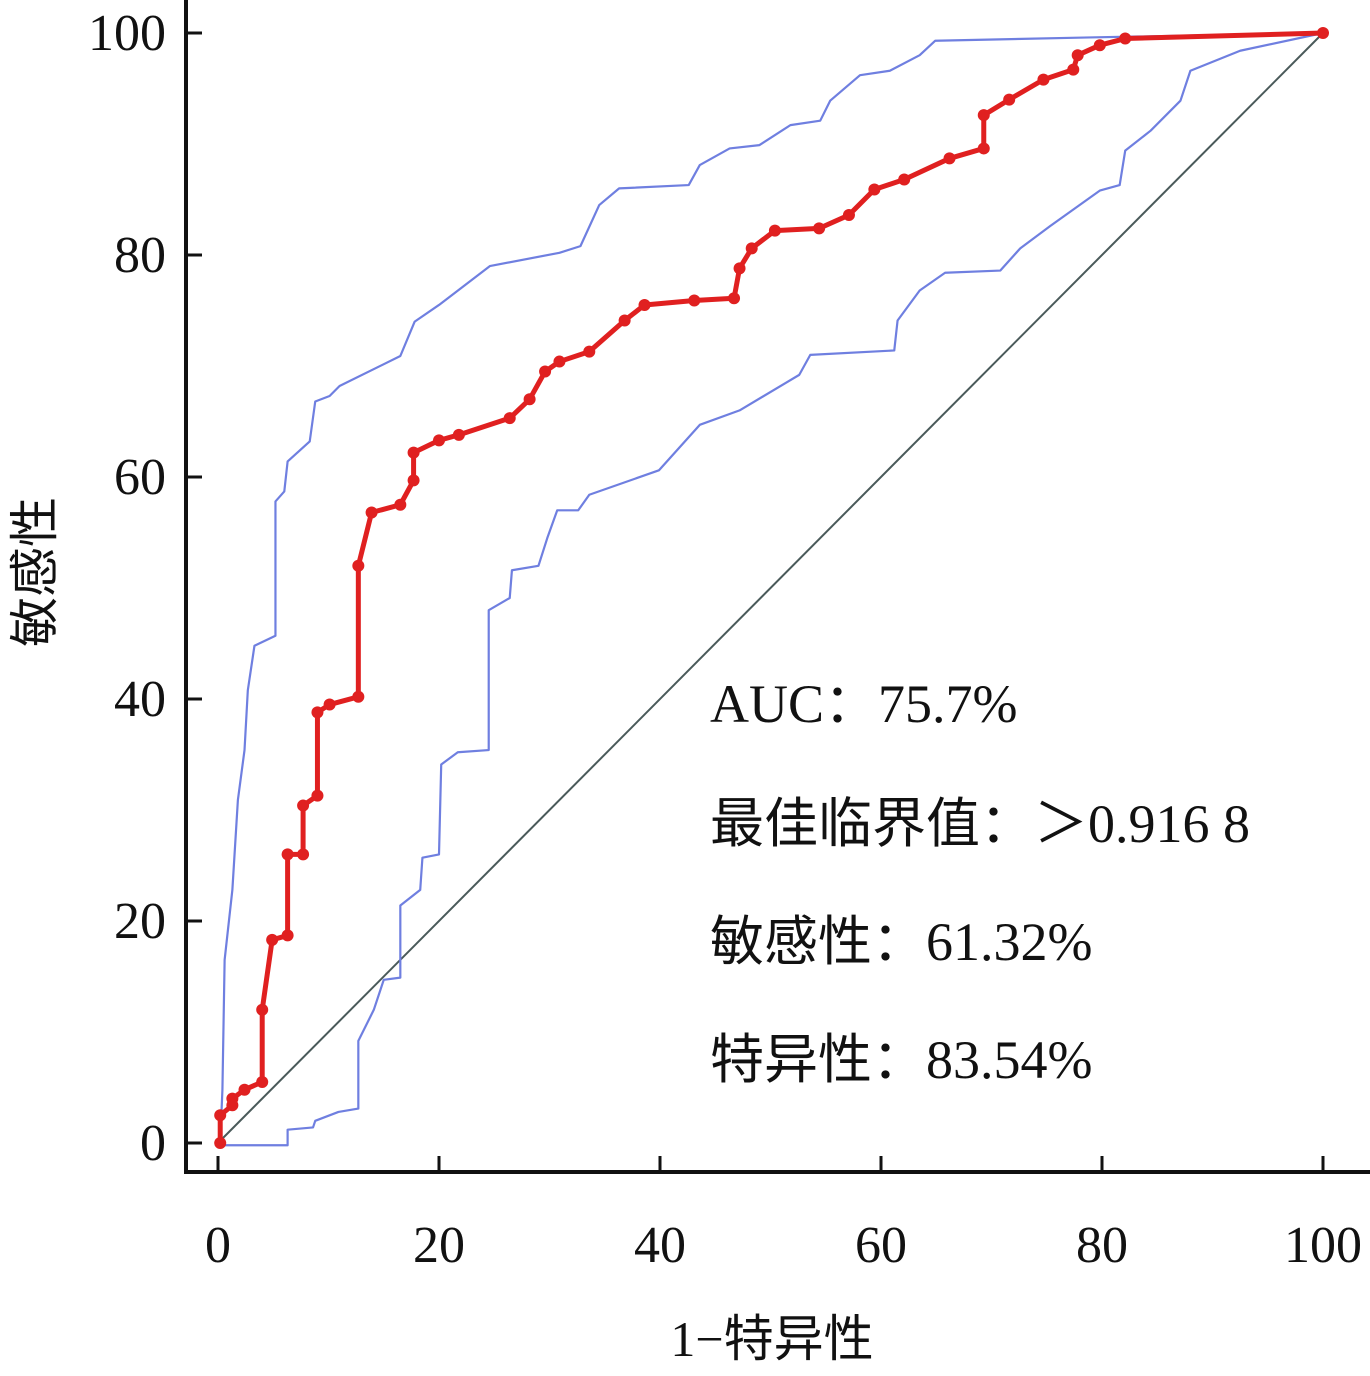  I want to click on x-axis-label: 1−特异性, so click(771, 1339).